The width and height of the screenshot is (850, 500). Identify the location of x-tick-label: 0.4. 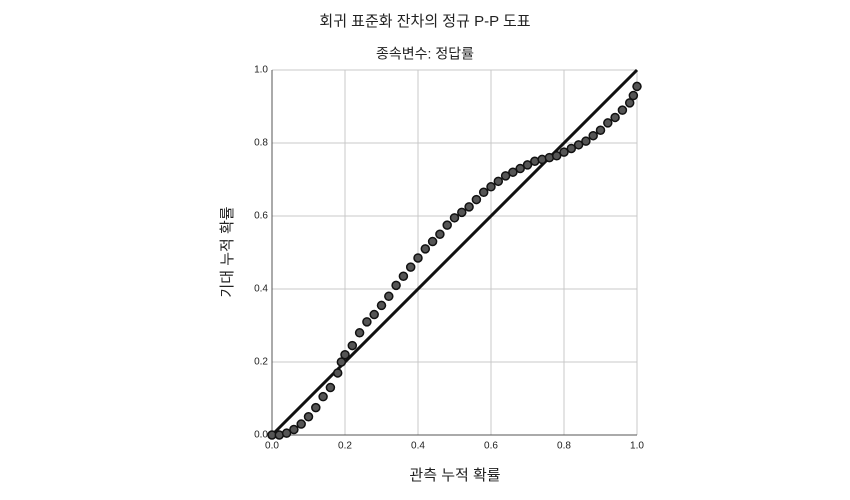
(418, 446).